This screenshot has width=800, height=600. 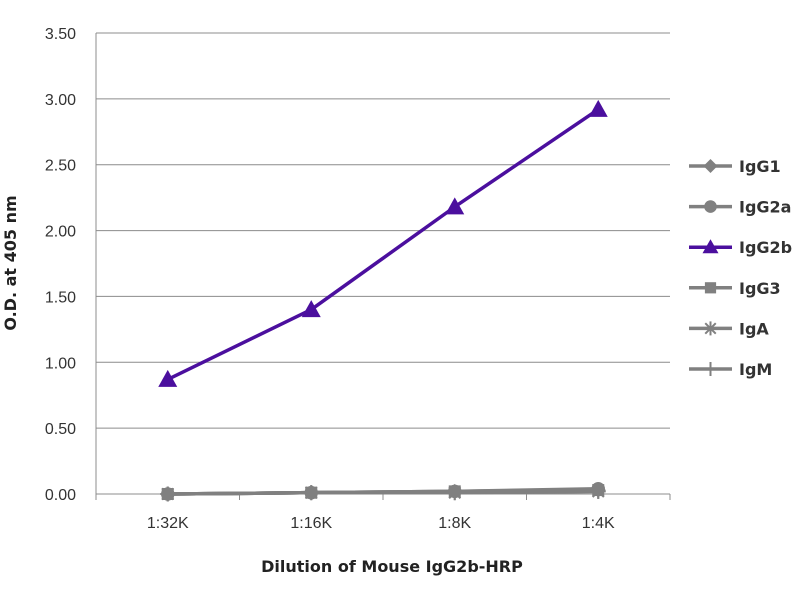 What do you see at coordinates (311, 523) in the screenshot?
I see `x-tick-label: 1:16K` at bounding box center [311, 523].